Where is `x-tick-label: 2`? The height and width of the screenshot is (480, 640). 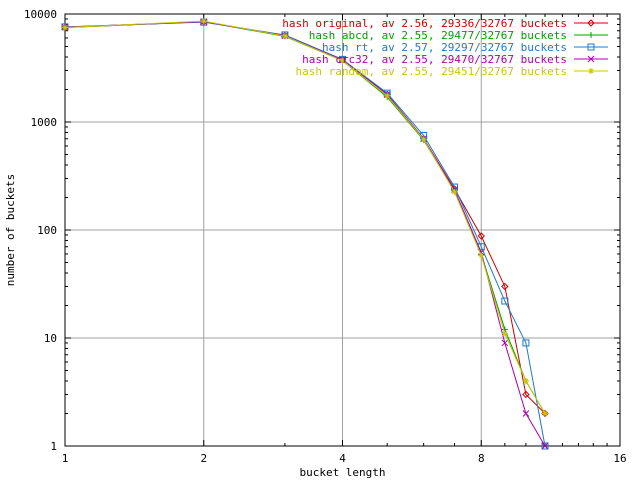
x-tick-label: 2 is located at coordinates (203, 458).